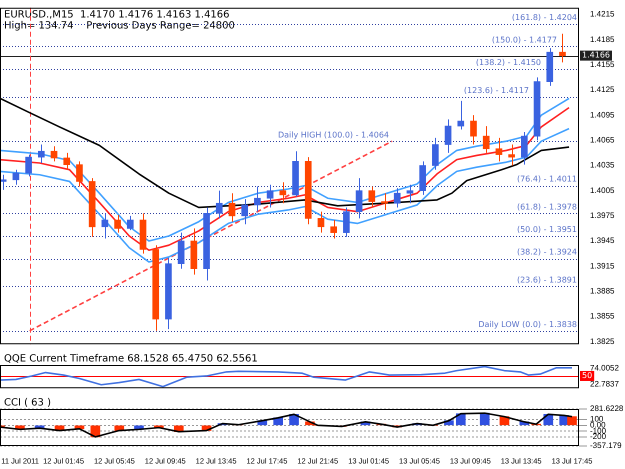 Image resolution: width=625 pixels, height=469 pixels. What do you see at coordinates (508, 63) in the screenshot?
I see `annotation: (138.2) - 1.4150` at bounding box center [508, 63].